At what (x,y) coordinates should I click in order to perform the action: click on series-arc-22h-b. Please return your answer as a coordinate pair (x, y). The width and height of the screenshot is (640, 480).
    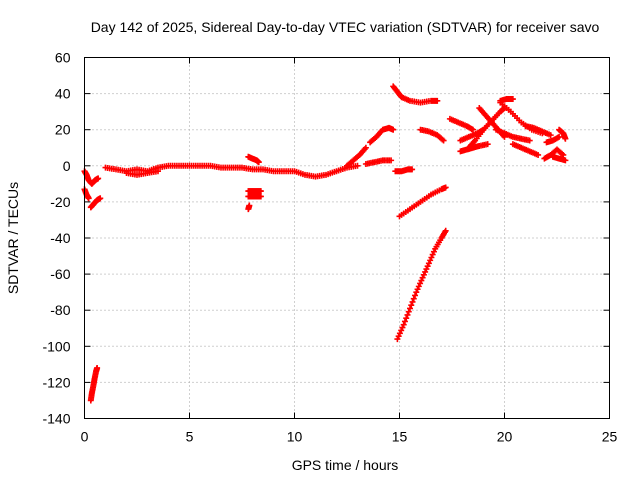
    Looking at the image, I should click on (553, 139).